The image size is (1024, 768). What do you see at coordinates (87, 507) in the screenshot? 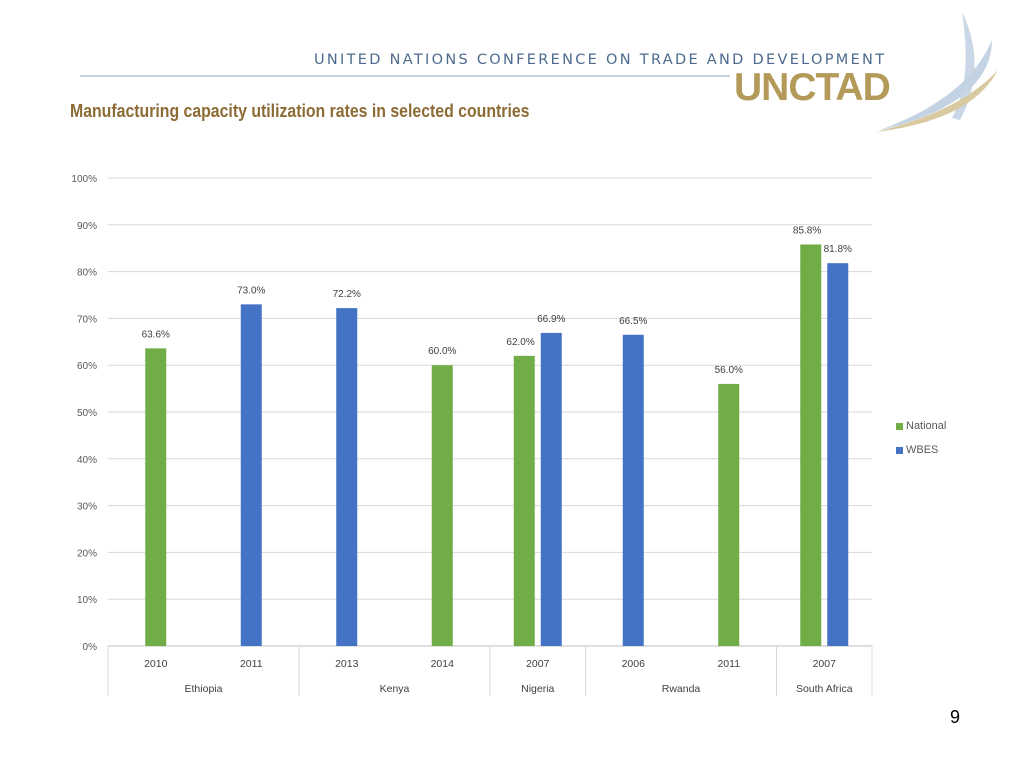
I see `y-tick-label: 30%` at bounding box center [87, 507].